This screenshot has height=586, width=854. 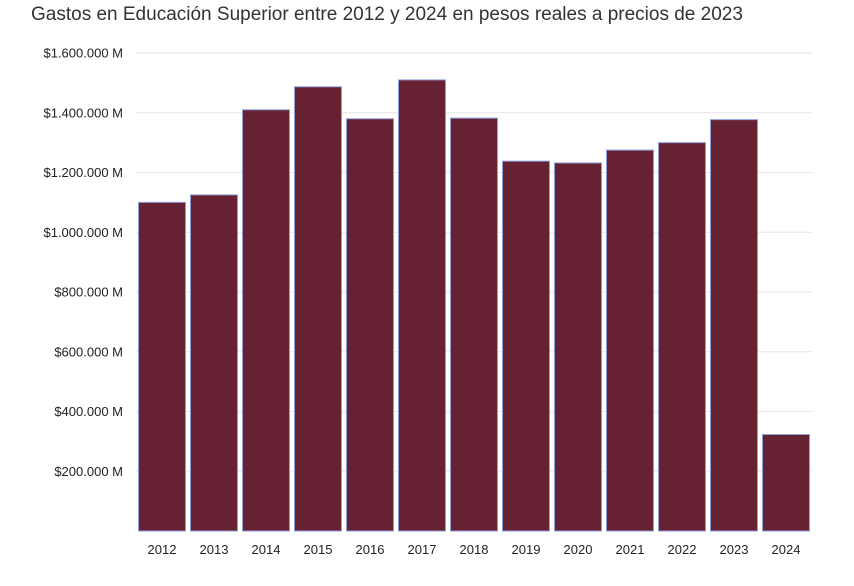 I want to click on bar-2012, so click(x=162, y=366).